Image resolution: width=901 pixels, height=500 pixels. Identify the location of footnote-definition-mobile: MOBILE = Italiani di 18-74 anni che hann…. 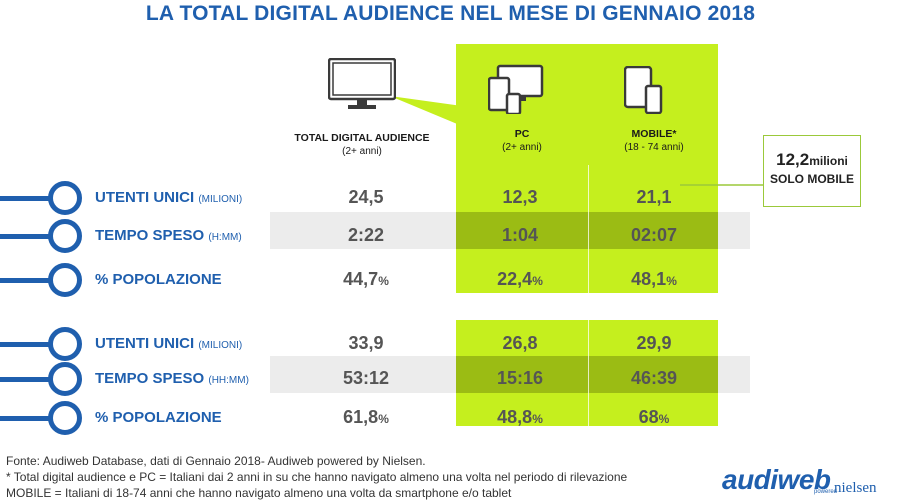
(259, 493).